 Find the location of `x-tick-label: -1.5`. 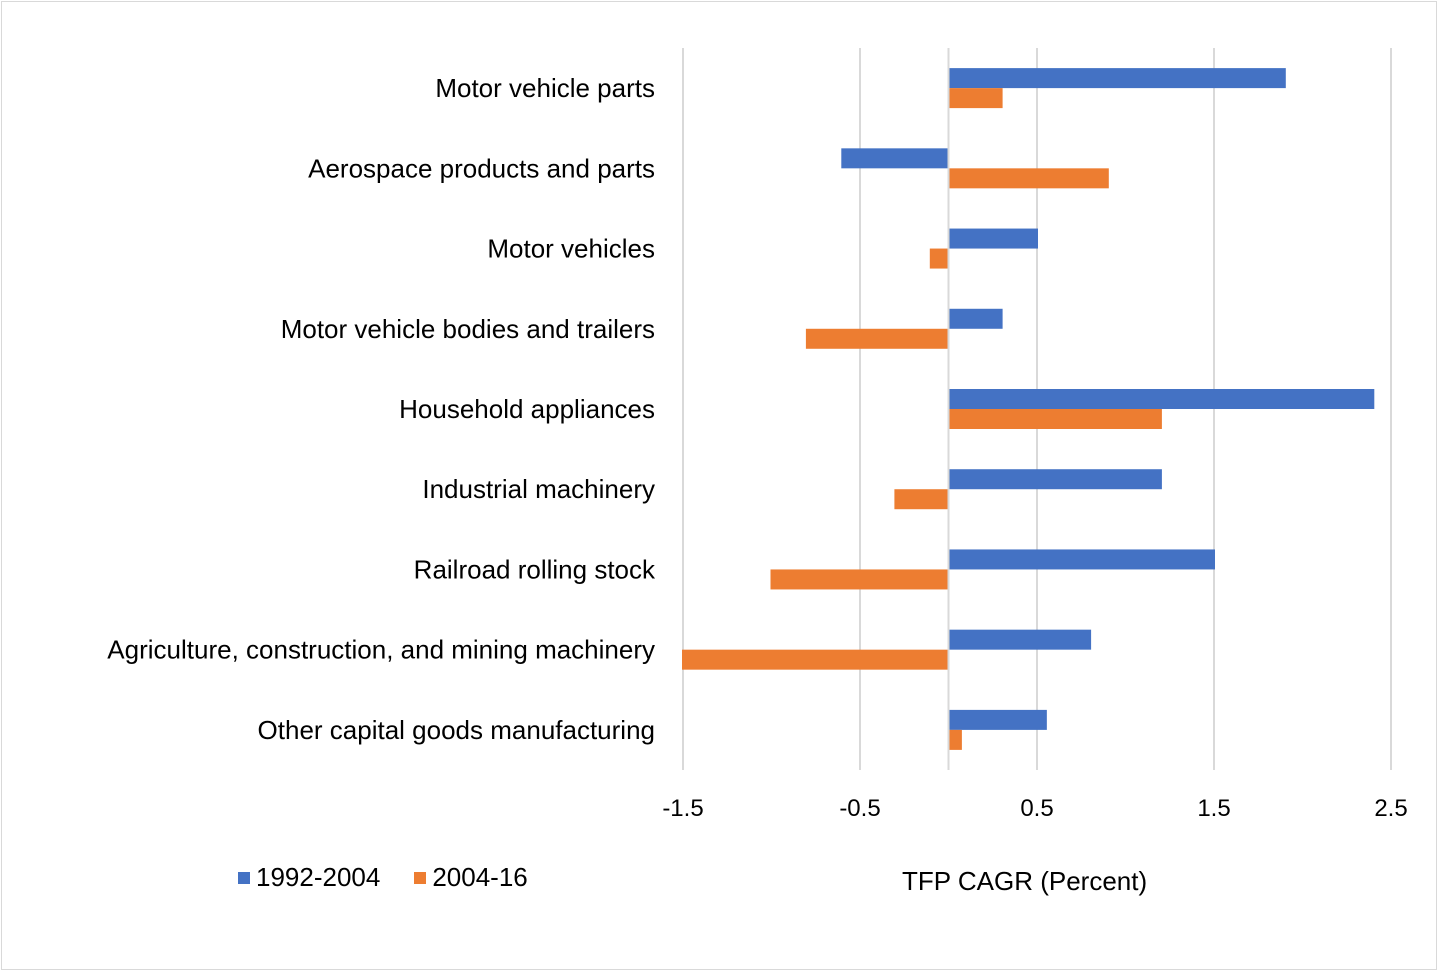

x-tick-label: -1.5 is located at coordinates (682, 808).